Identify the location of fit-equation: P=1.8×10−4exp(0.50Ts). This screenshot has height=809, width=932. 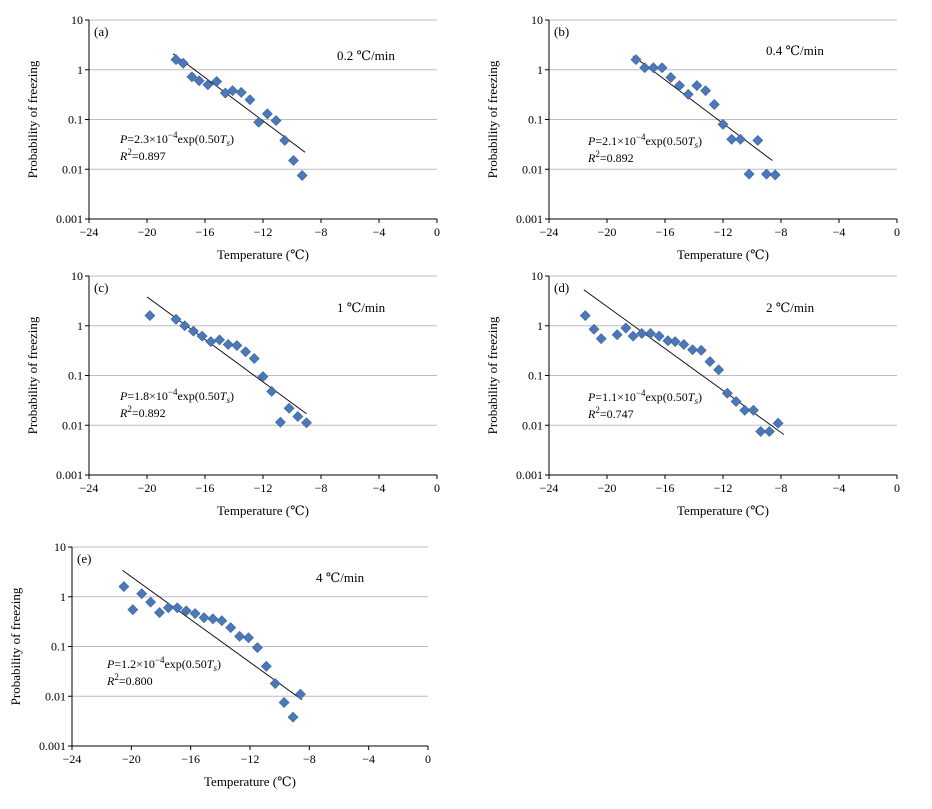
(176, 396).